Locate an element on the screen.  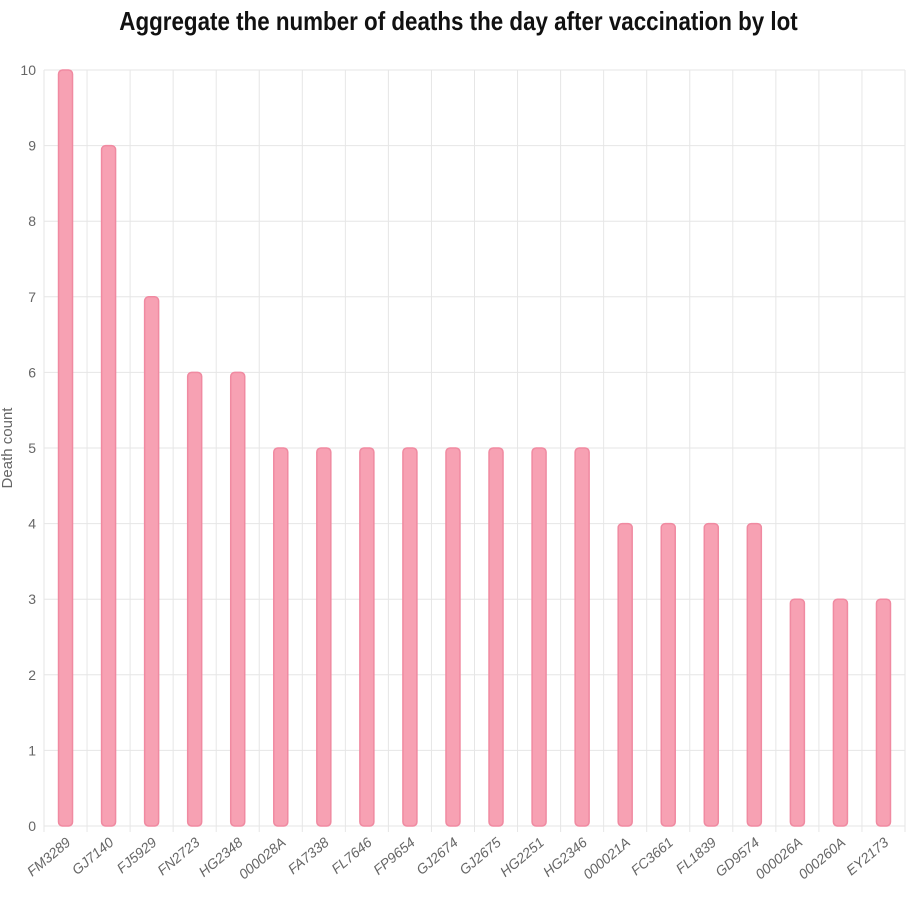
y-tick-label: 7 is located at coordinates (32, 297).